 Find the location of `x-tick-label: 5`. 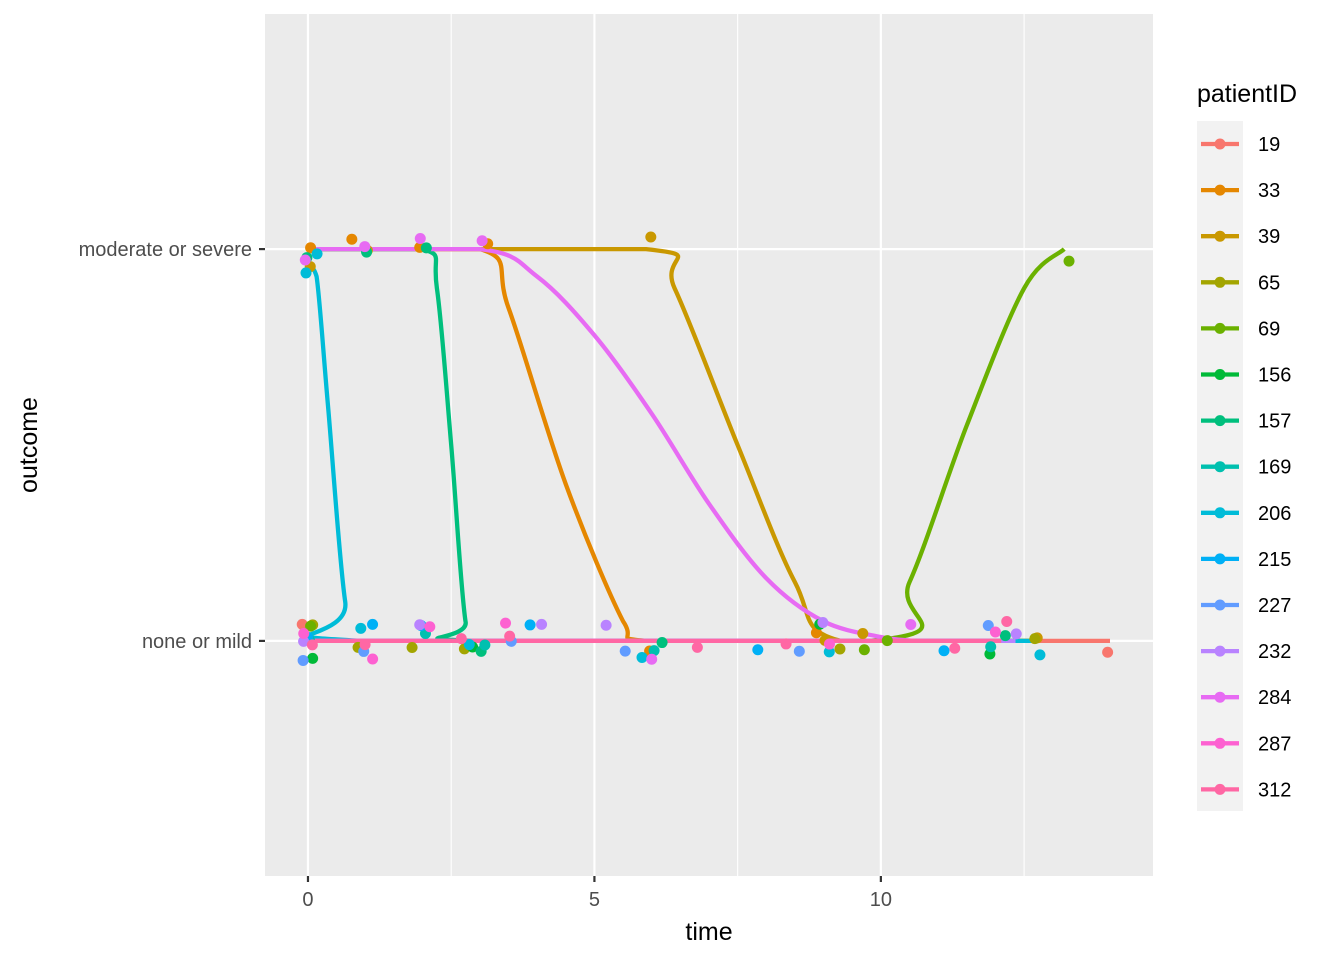

x-tick-label: 5 is located at coordinates (594, 900).